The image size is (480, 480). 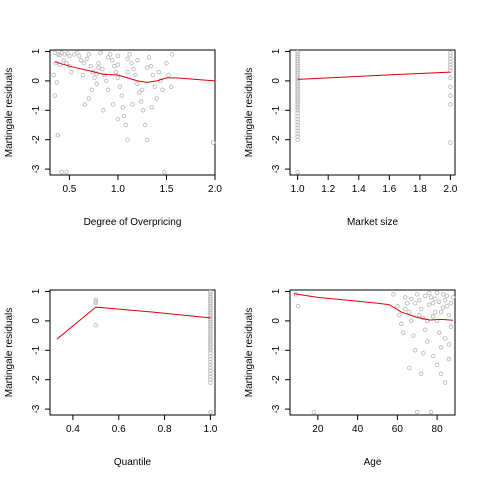 I want to click on x-tick-label: 1.2, so click(x=328, y=189).